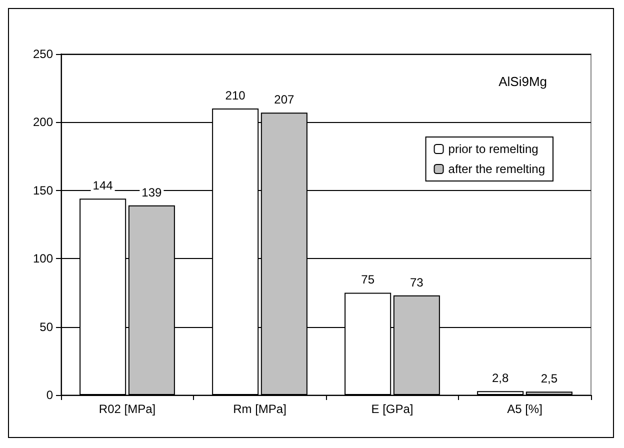  What do you see at coordinates (127, 409) in the screenshot?
I see `x-tick-label: R02 [MPa]` at bounding box center [127, 409].